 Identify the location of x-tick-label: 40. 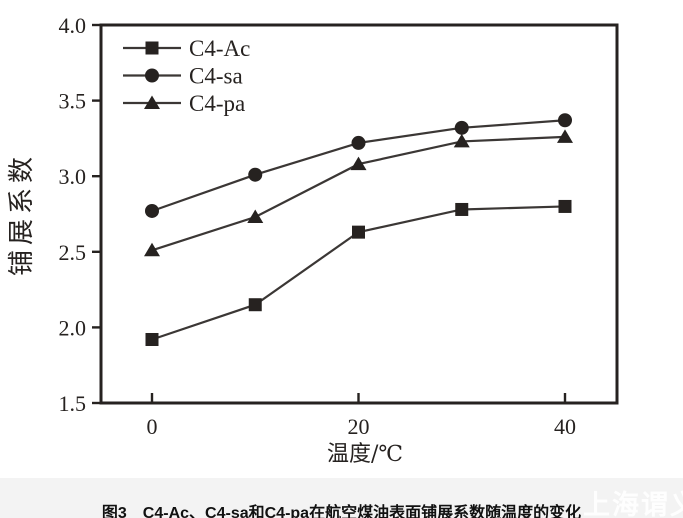
(565, 426).